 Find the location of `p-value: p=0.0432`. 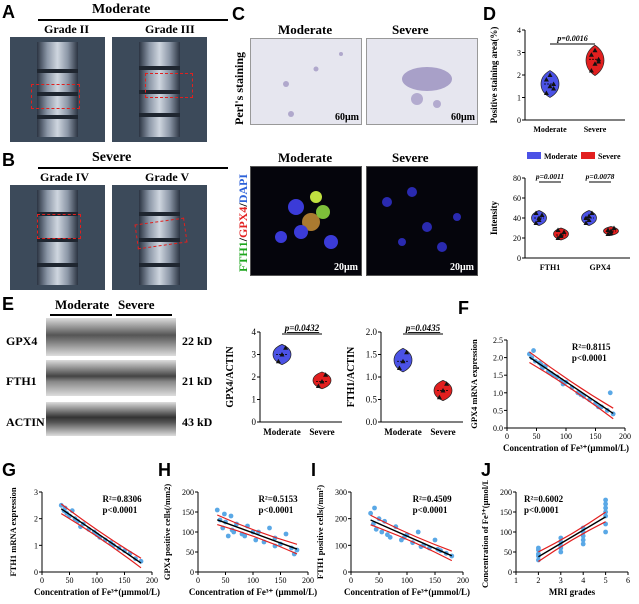

p-value: p=0.0432 is located at coordinates (302, 328).